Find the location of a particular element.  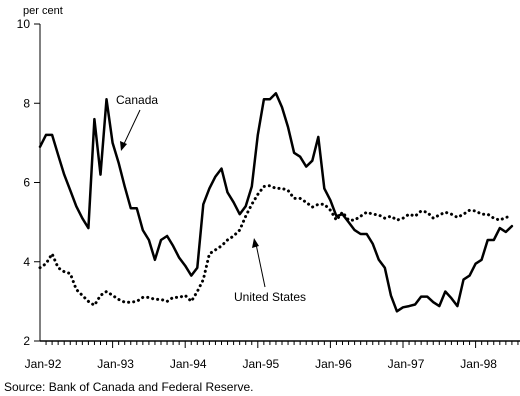

y-tick-label: 4 is located at coordinates (26, 262).